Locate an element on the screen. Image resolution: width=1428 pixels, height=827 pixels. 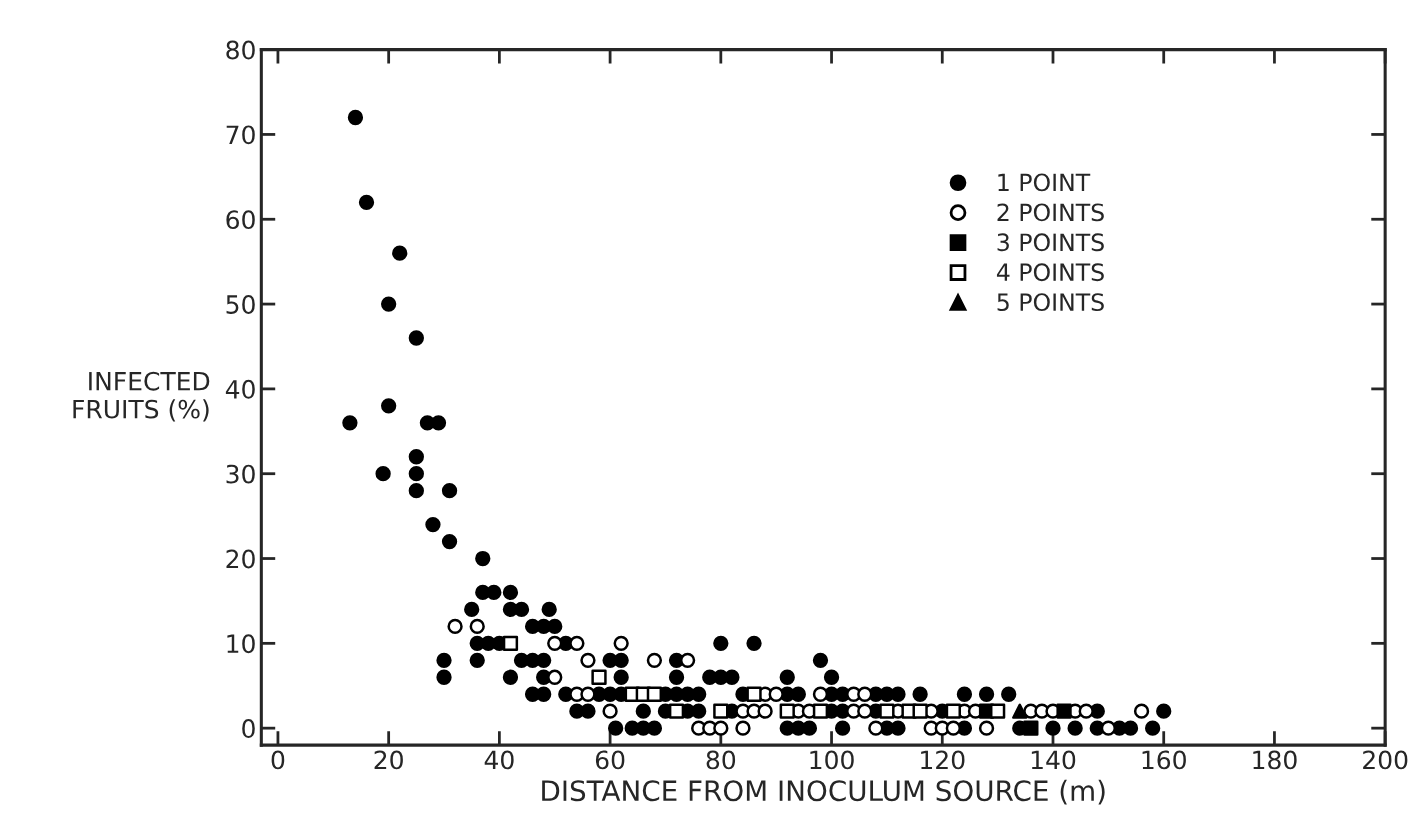
x-tick-label: 140 is located at coordinates (1053, 760).